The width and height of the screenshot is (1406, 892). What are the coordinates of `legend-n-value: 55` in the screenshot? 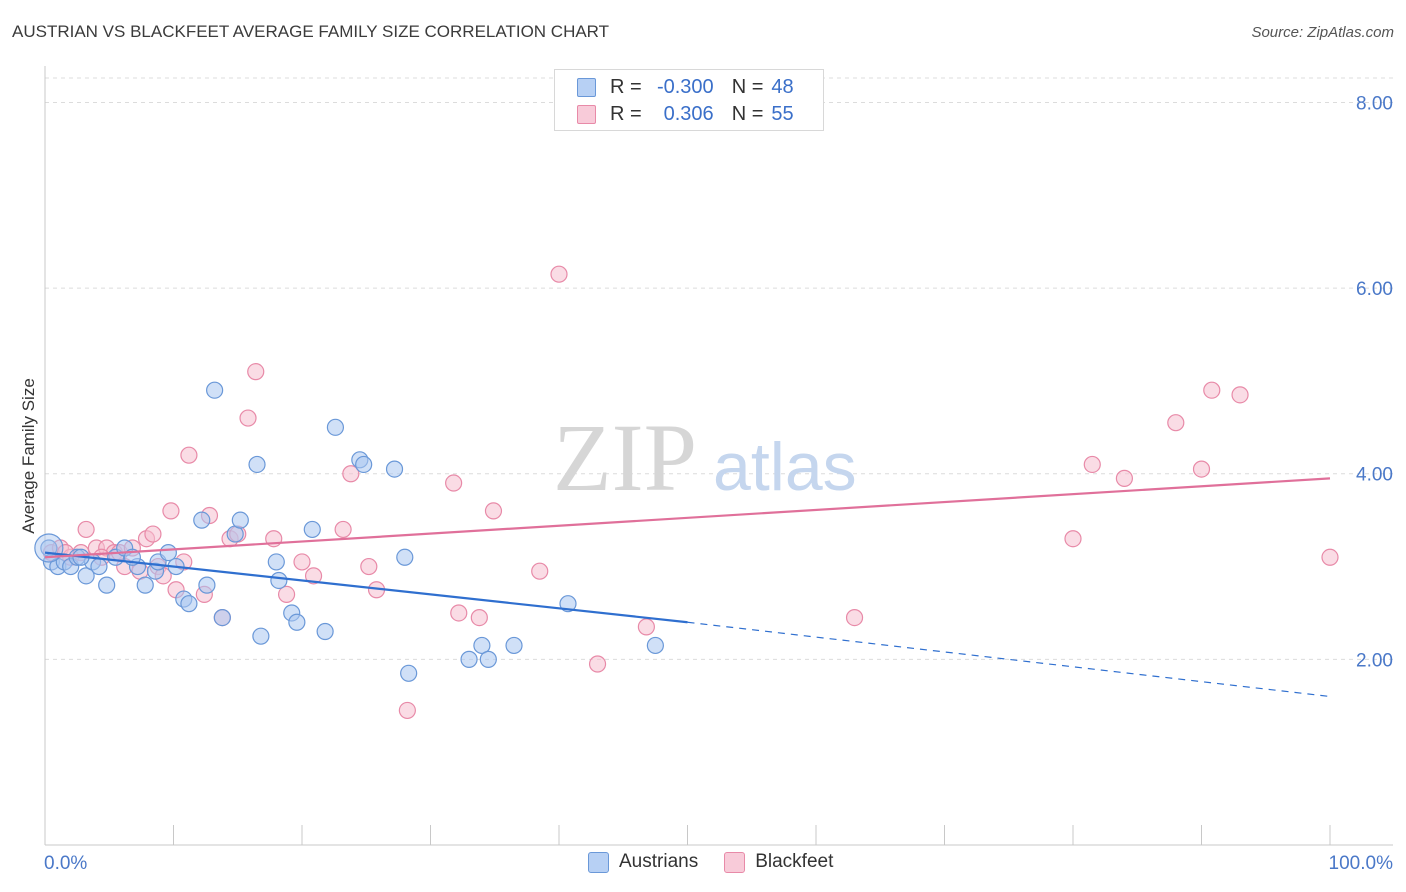 It's located at (782, 113).